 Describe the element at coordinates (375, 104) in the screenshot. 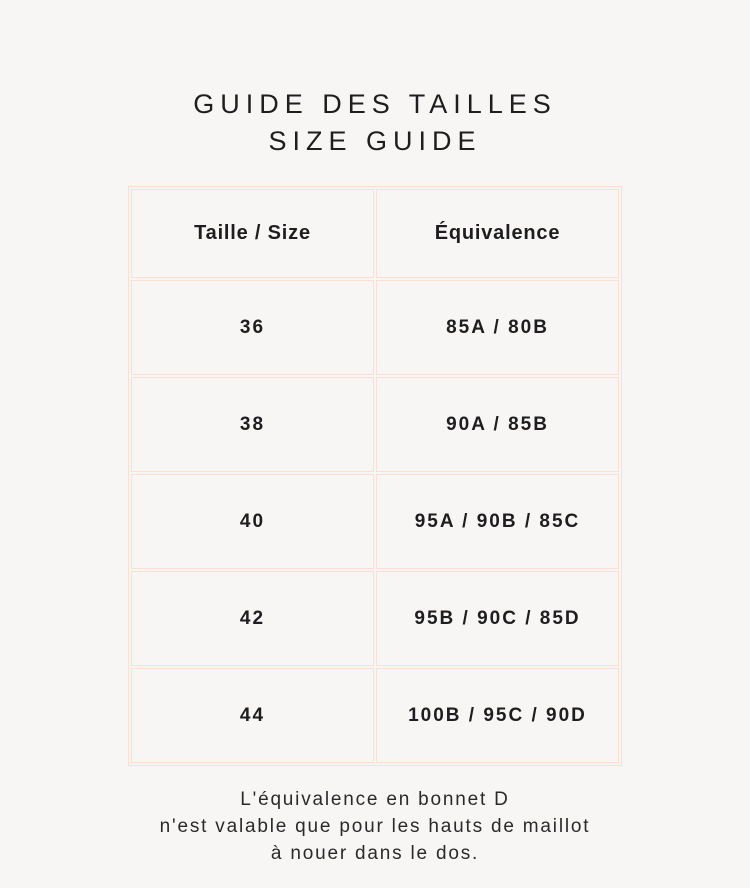

I see `page-title-french: GUIDE DES TAILLES` at that location.